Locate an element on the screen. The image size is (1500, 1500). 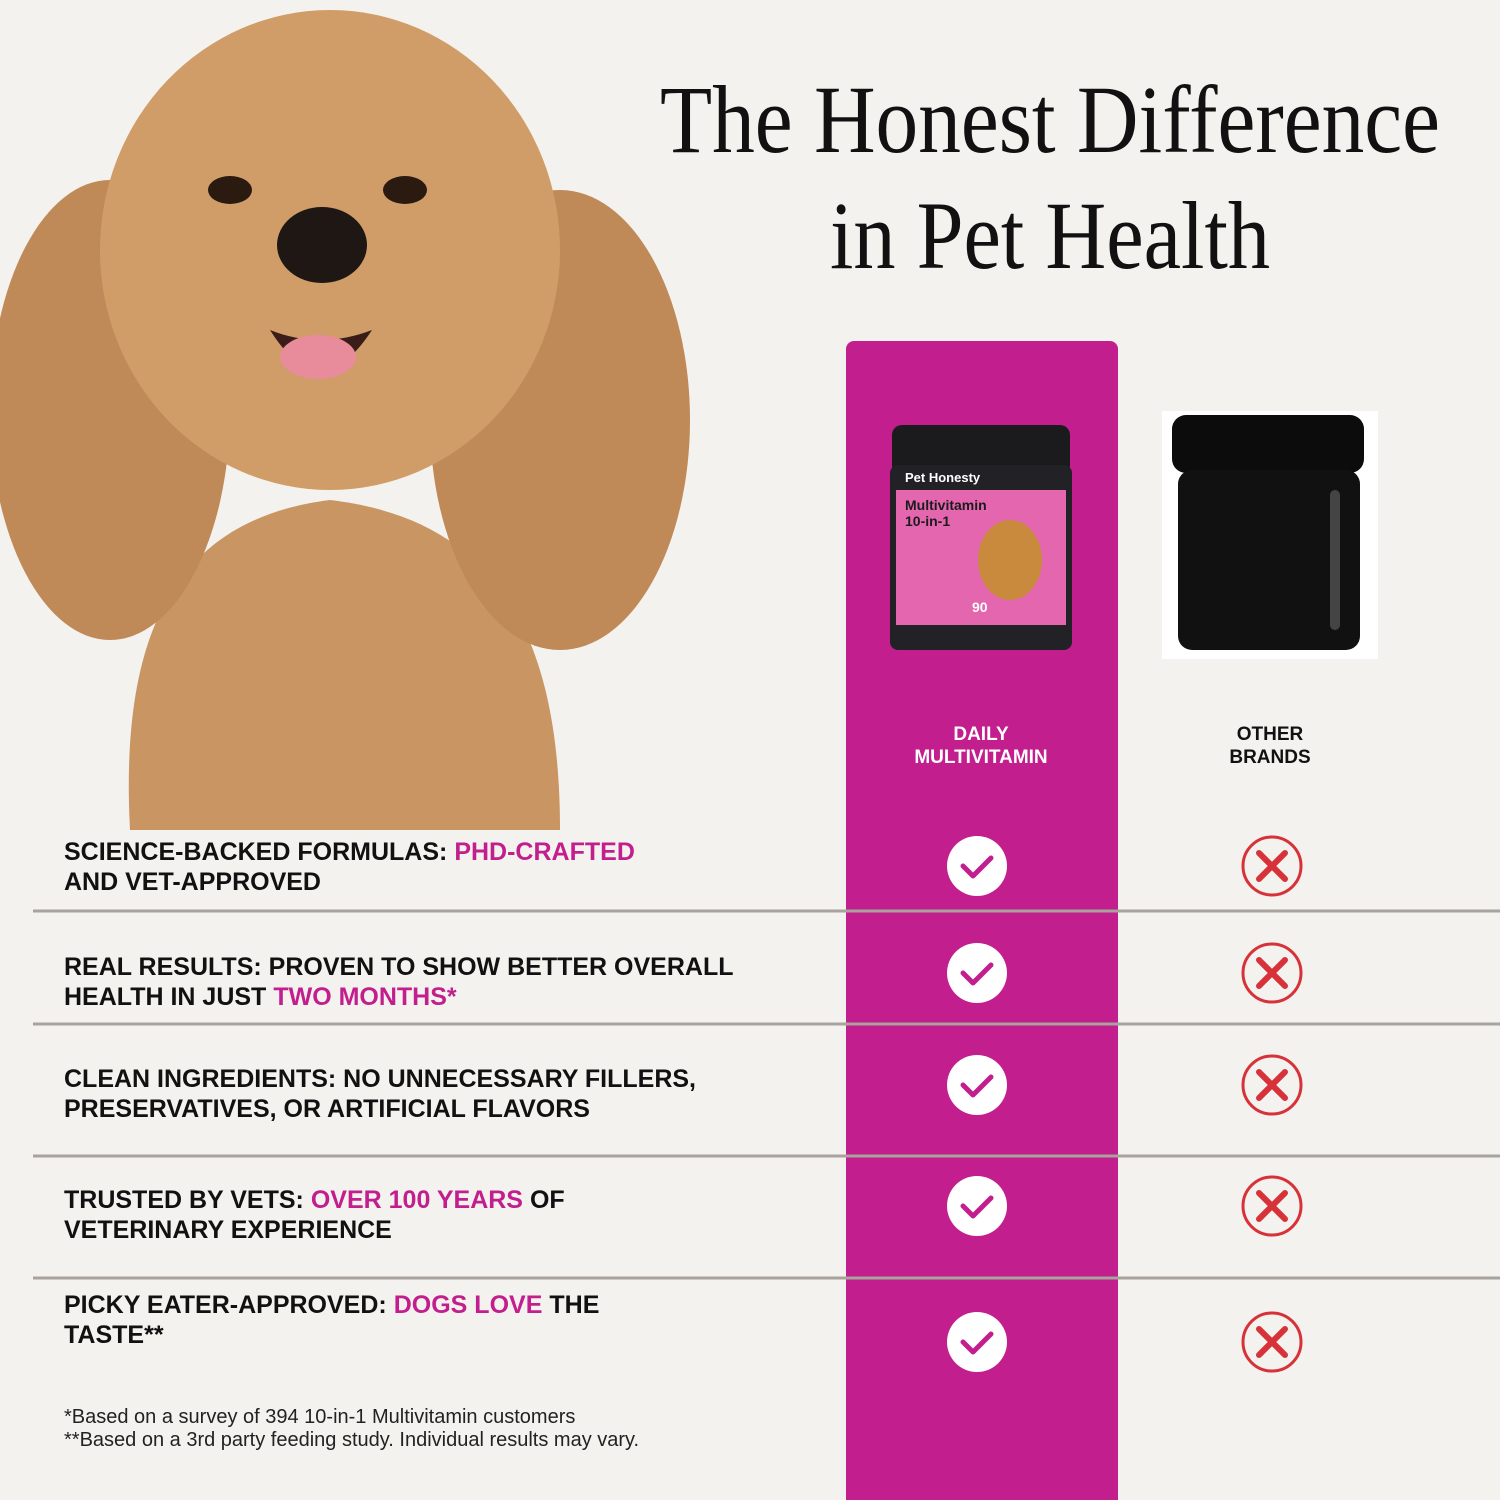
row-label-part: THE is located at coordinates (574, 1305).